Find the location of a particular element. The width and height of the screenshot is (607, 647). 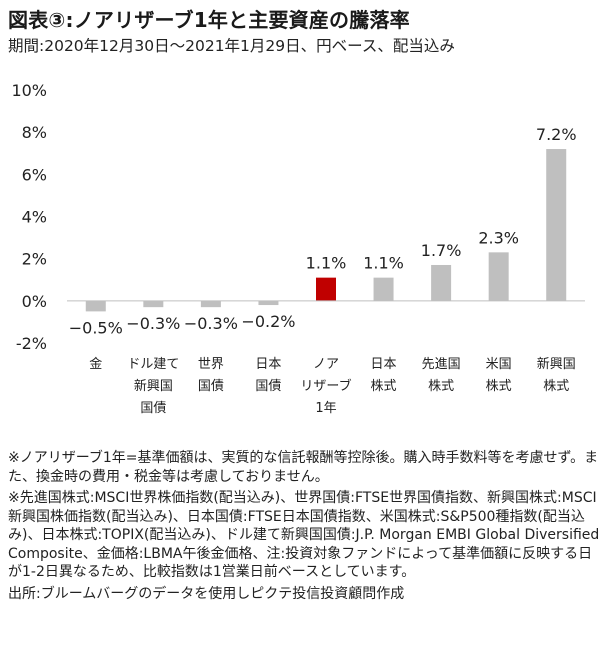

category-label: 世界 is located at coordinates (211, 364).